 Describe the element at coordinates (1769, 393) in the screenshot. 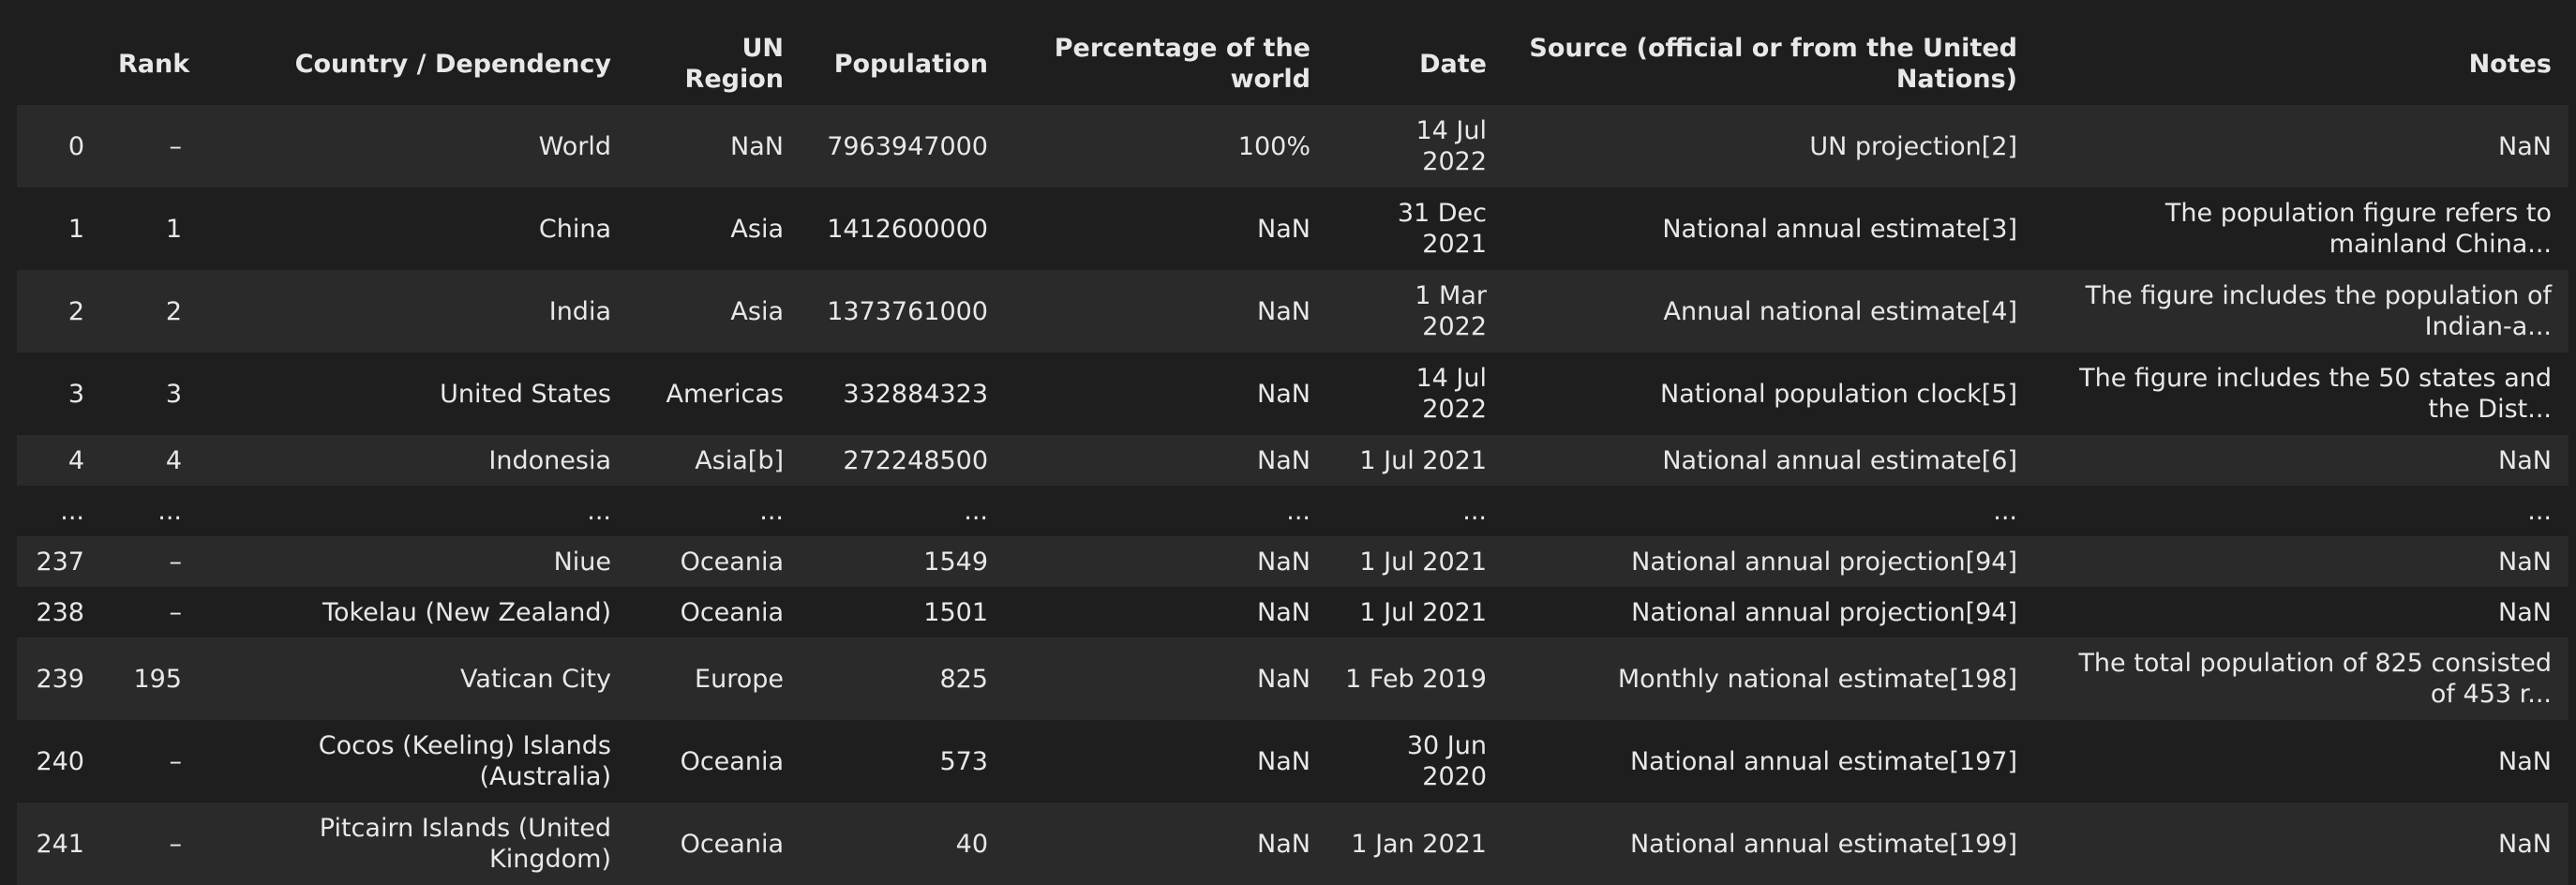

I see `table-cell-source: National population clock[5]` at that location.